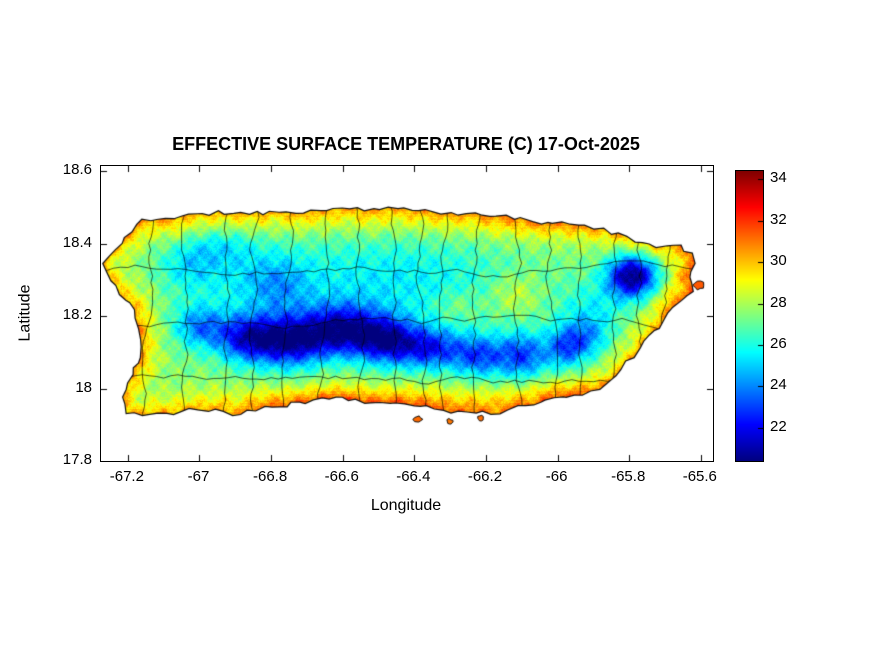  What do you see at coordinates (77, 459) in the screenshot?
I see `y-tick-label: 17.8` at bounding box center [77, 459].